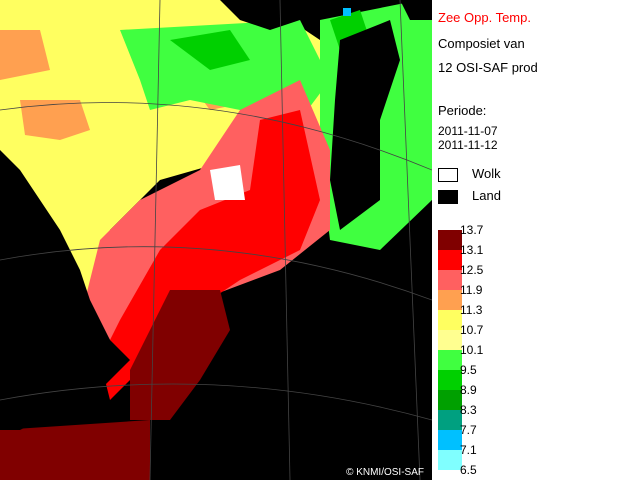 Image resolution: width=640 pixels, height=480 pixels. Describe the element at coordinates (484, 17) in the screenshot. I see `legend-title: Zee Opp. Temp.` at that location.